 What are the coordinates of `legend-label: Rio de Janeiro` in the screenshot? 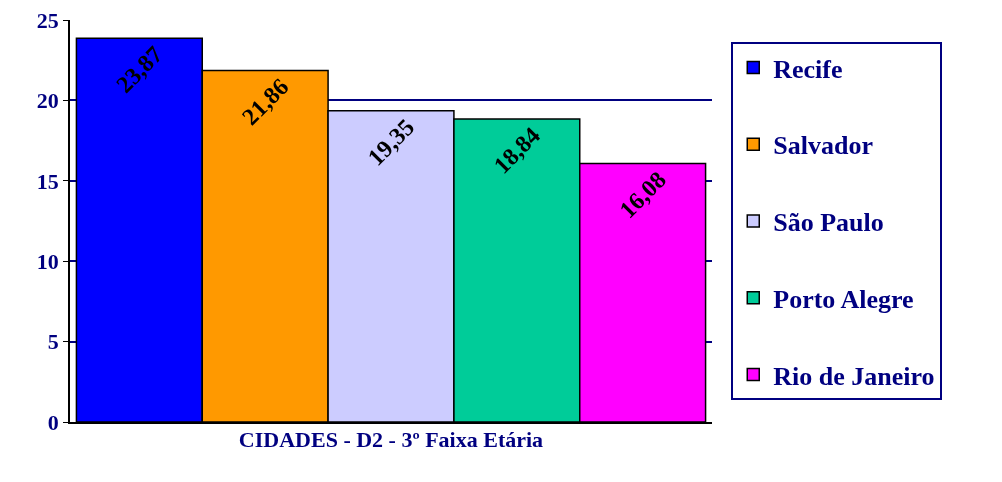 It's located at (854, 376).